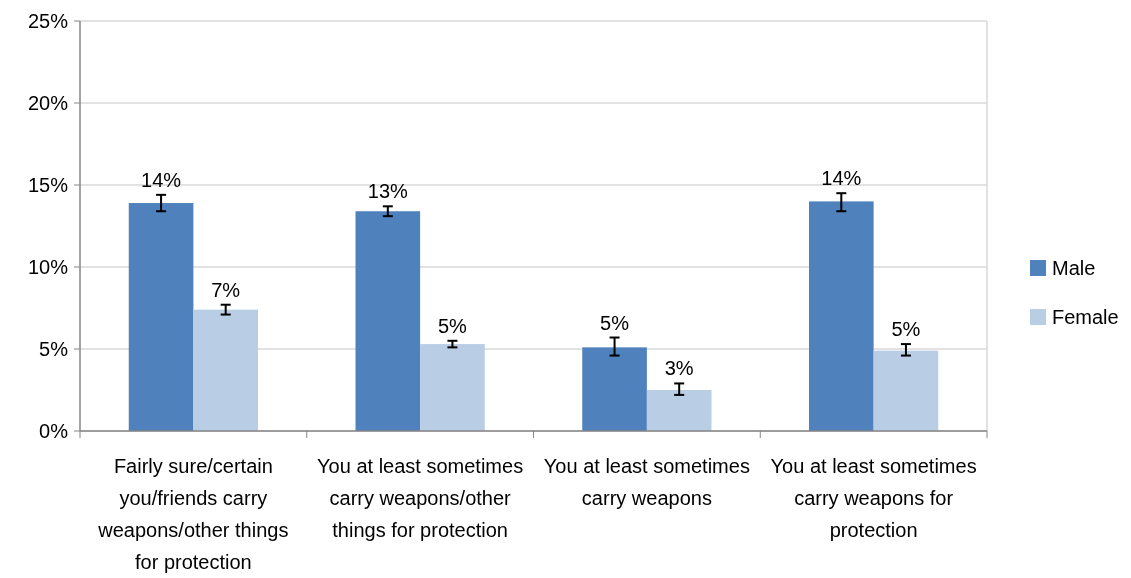 The image size is (1131, 578). I want to click on x-tick-label: You at least sometimes carry weapons, so click(646, 482).